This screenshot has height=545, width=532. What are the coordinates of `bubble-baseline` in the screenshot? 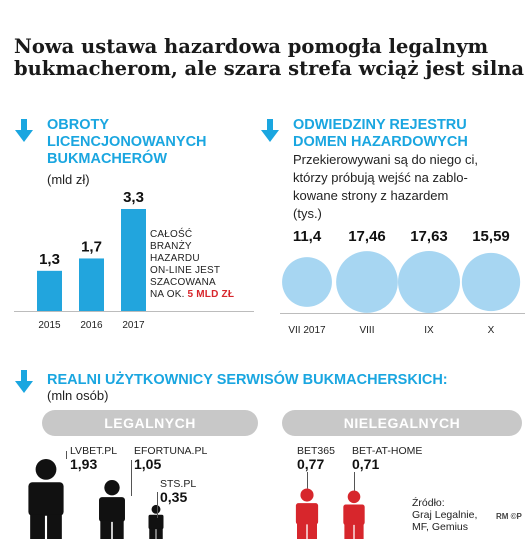 It's located at (402, 313).